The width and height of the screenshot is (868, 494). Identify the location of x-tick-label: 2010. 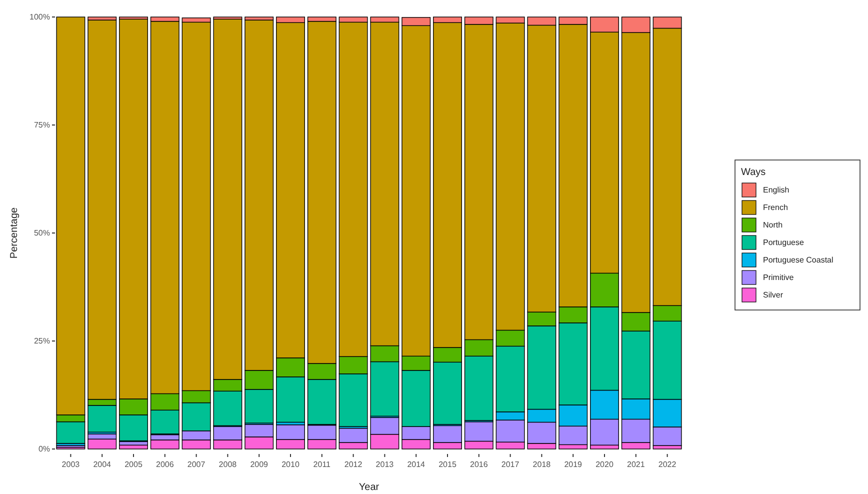
(291, 464).